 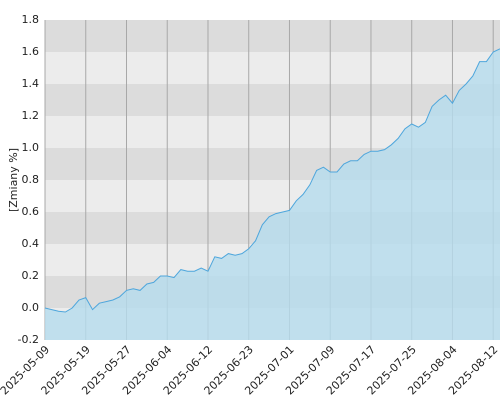 What do you see at coordinates (31, 211) in the screenshot?
I see `y-tick-label: 0.6` at bounding box center [31, 211].